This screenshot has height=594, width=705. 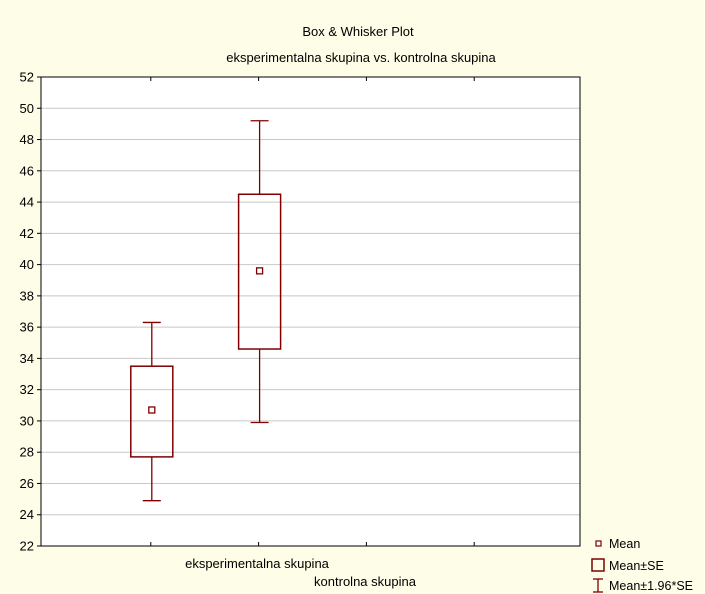 What do you see at coordinates (27, 546) in the screenshot?
I see `y-tick-label-22: 22` at bounding box center [27, 546].